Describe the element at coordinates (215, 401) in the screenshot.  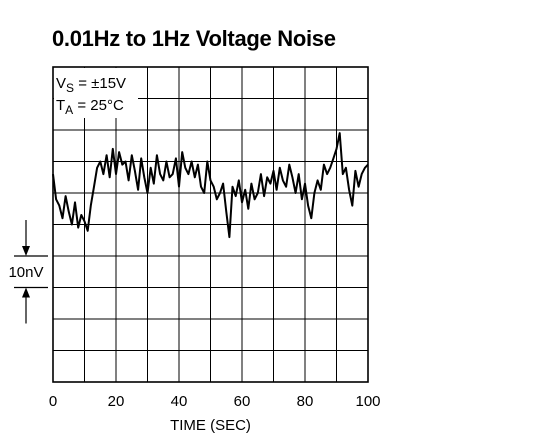
I see `x-tick-labels: 0 20 40 60 80 100` at that location.